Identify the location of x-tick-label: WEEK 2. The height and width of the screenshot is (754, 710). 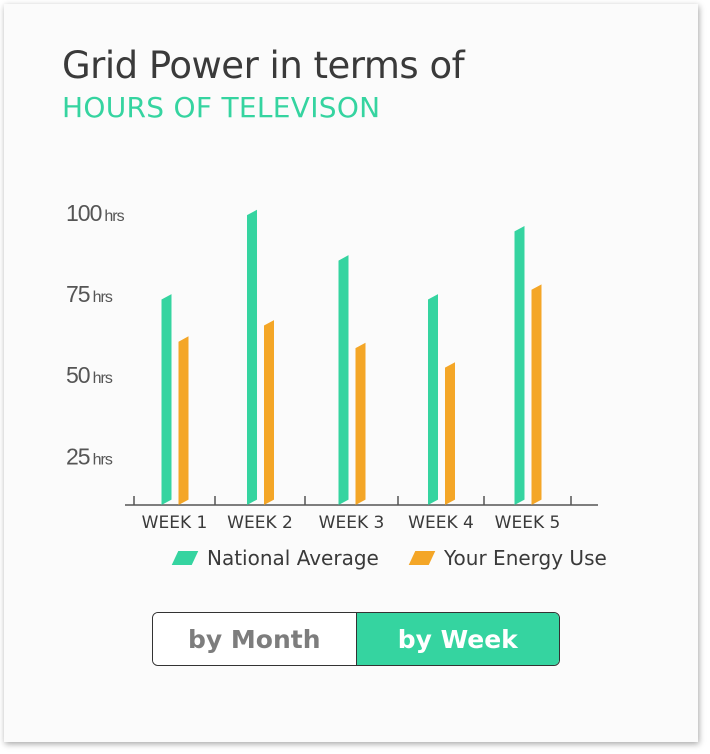
(260, 523).